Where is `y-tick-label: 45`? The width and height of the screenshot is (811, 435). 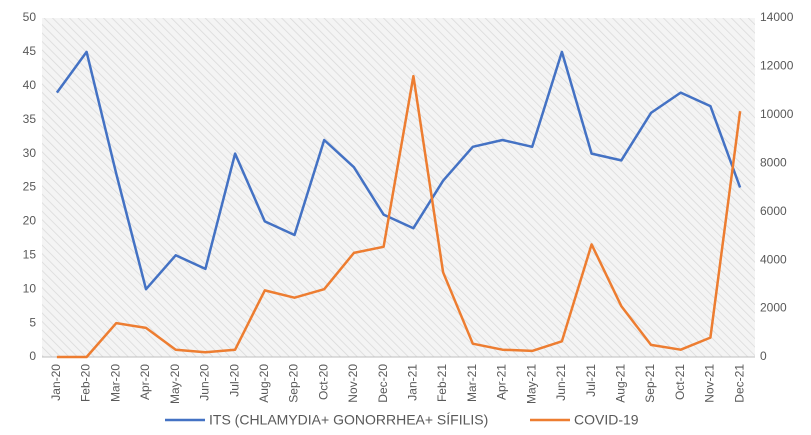
y-tick-label: 45 is located at coordinates (30, 51).